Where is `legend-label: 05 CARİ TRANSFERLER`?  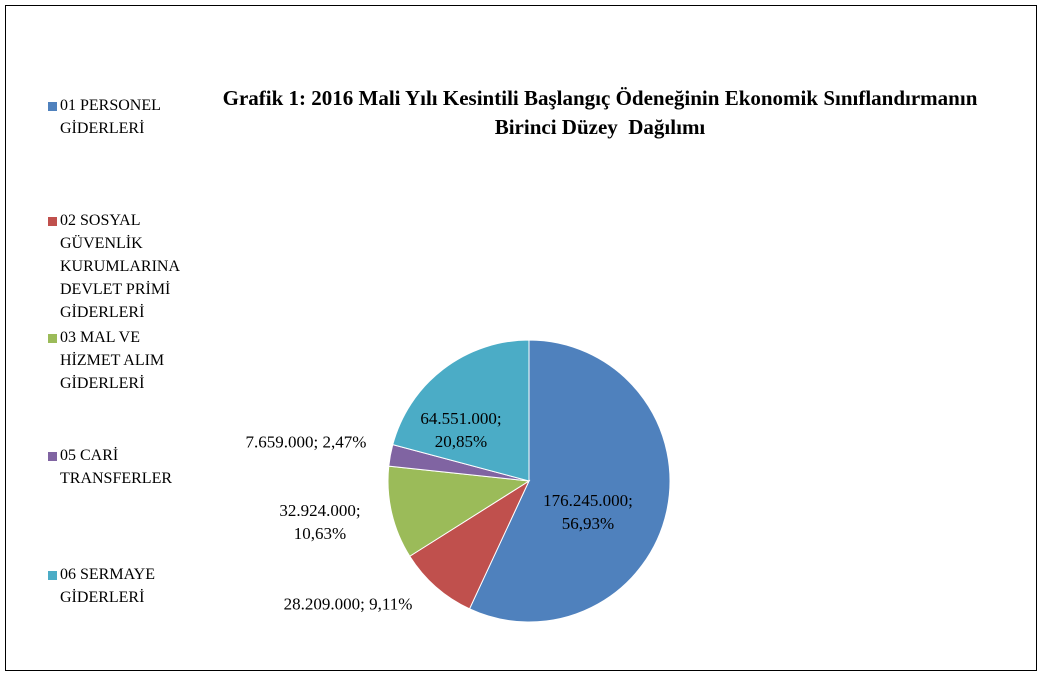 legend-label: 05 CARİ TRANSFERLER is located at coordinates (116, 467).